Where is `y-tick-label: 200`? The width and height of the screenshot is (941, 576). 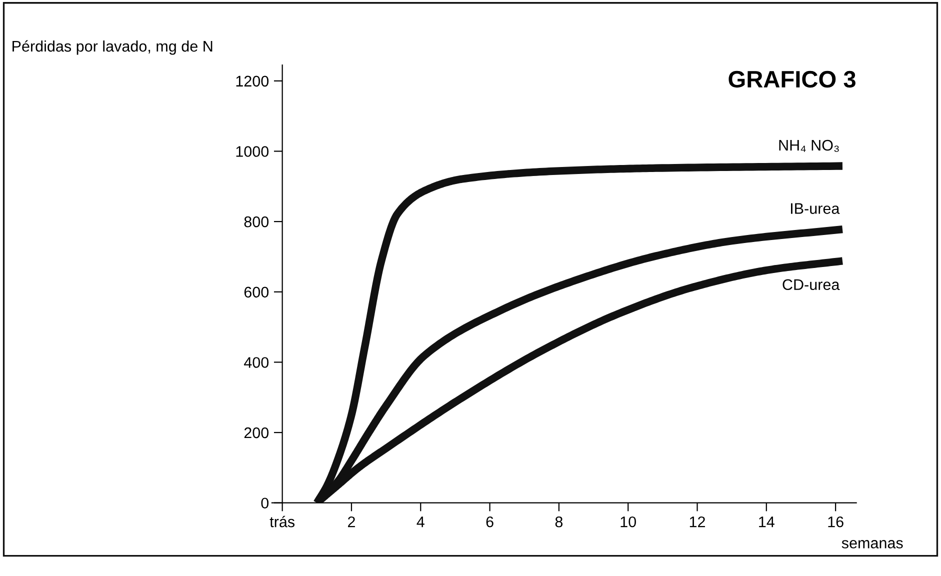 y-tick-label: 200 is located at coordinates (256, 432).